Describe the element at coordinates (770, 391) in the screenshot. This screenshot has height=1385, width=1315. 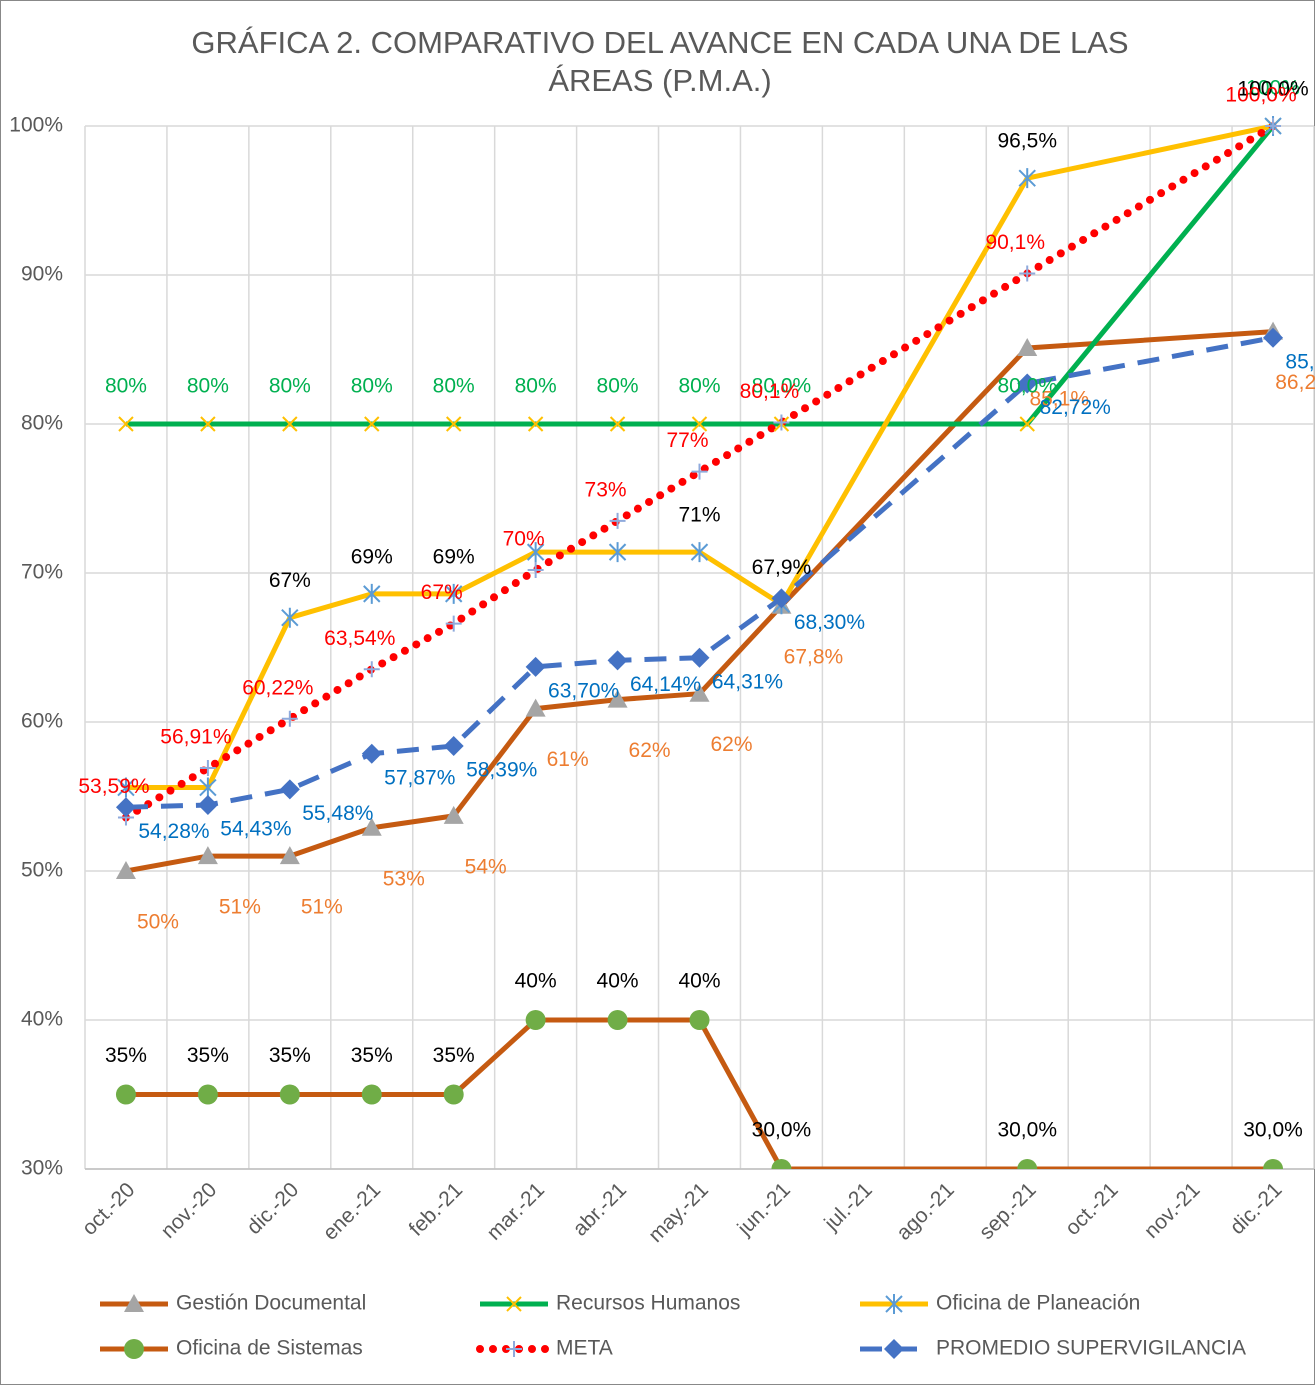
I see `data-label: 80,1%` at that location.